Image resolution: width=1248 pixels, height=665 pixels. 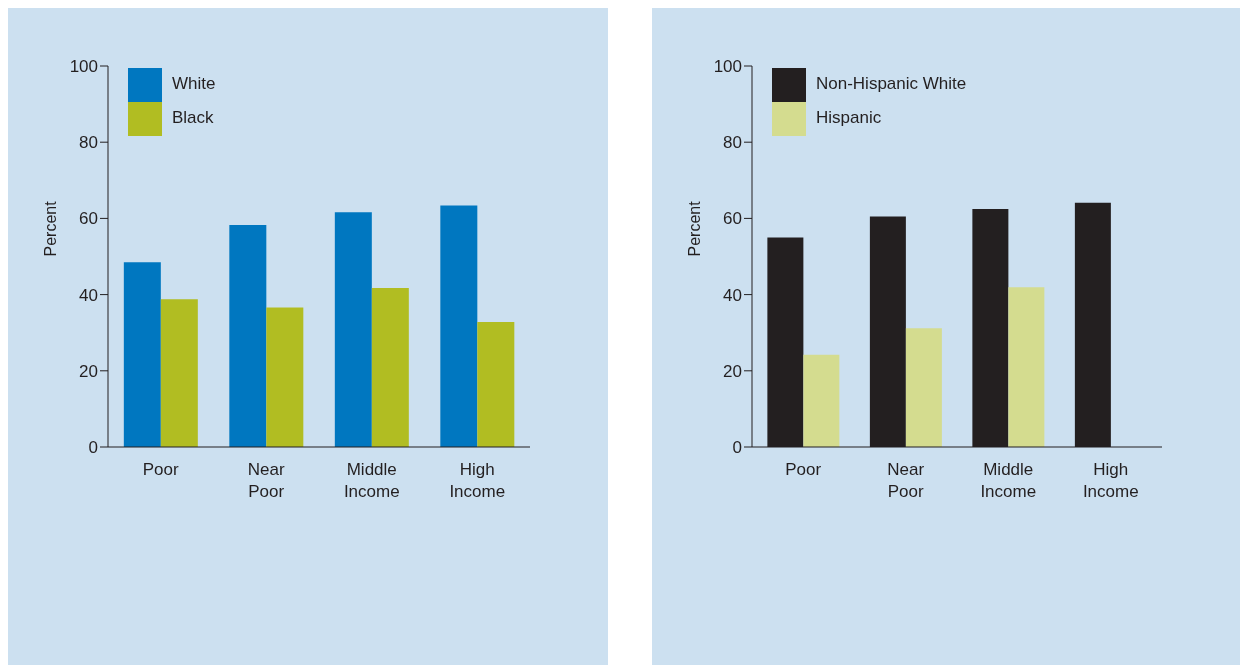 I want to click on legend-label: Hispanic, so click(x=849, y=118).